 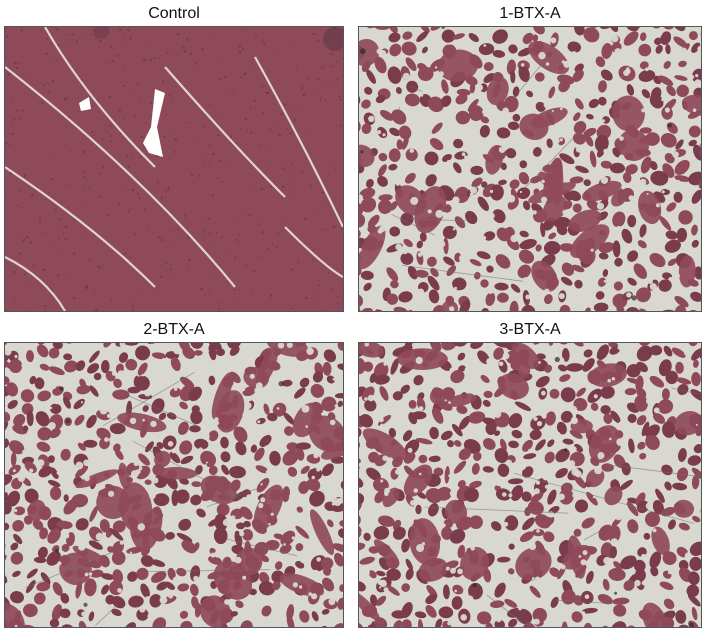 I want to click on panel-label: 1-BTX-A, so click(x=530, y=13).